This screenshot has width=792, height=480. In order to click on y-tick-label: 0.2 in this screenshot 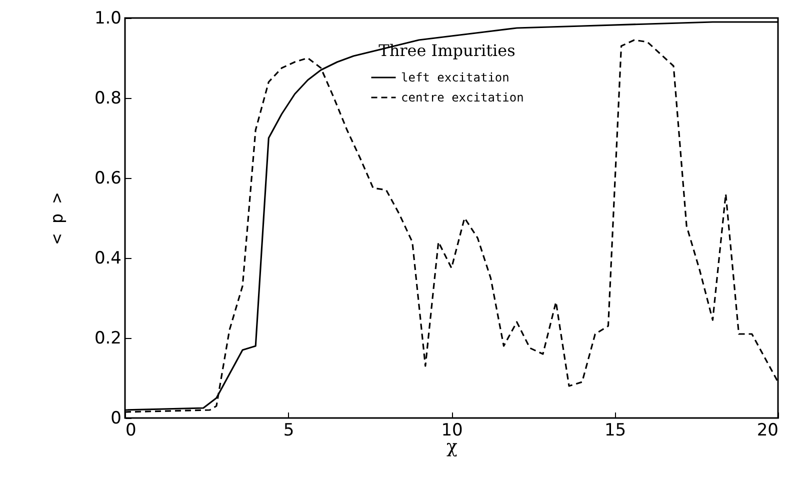, I will do `click(108, 338)`.